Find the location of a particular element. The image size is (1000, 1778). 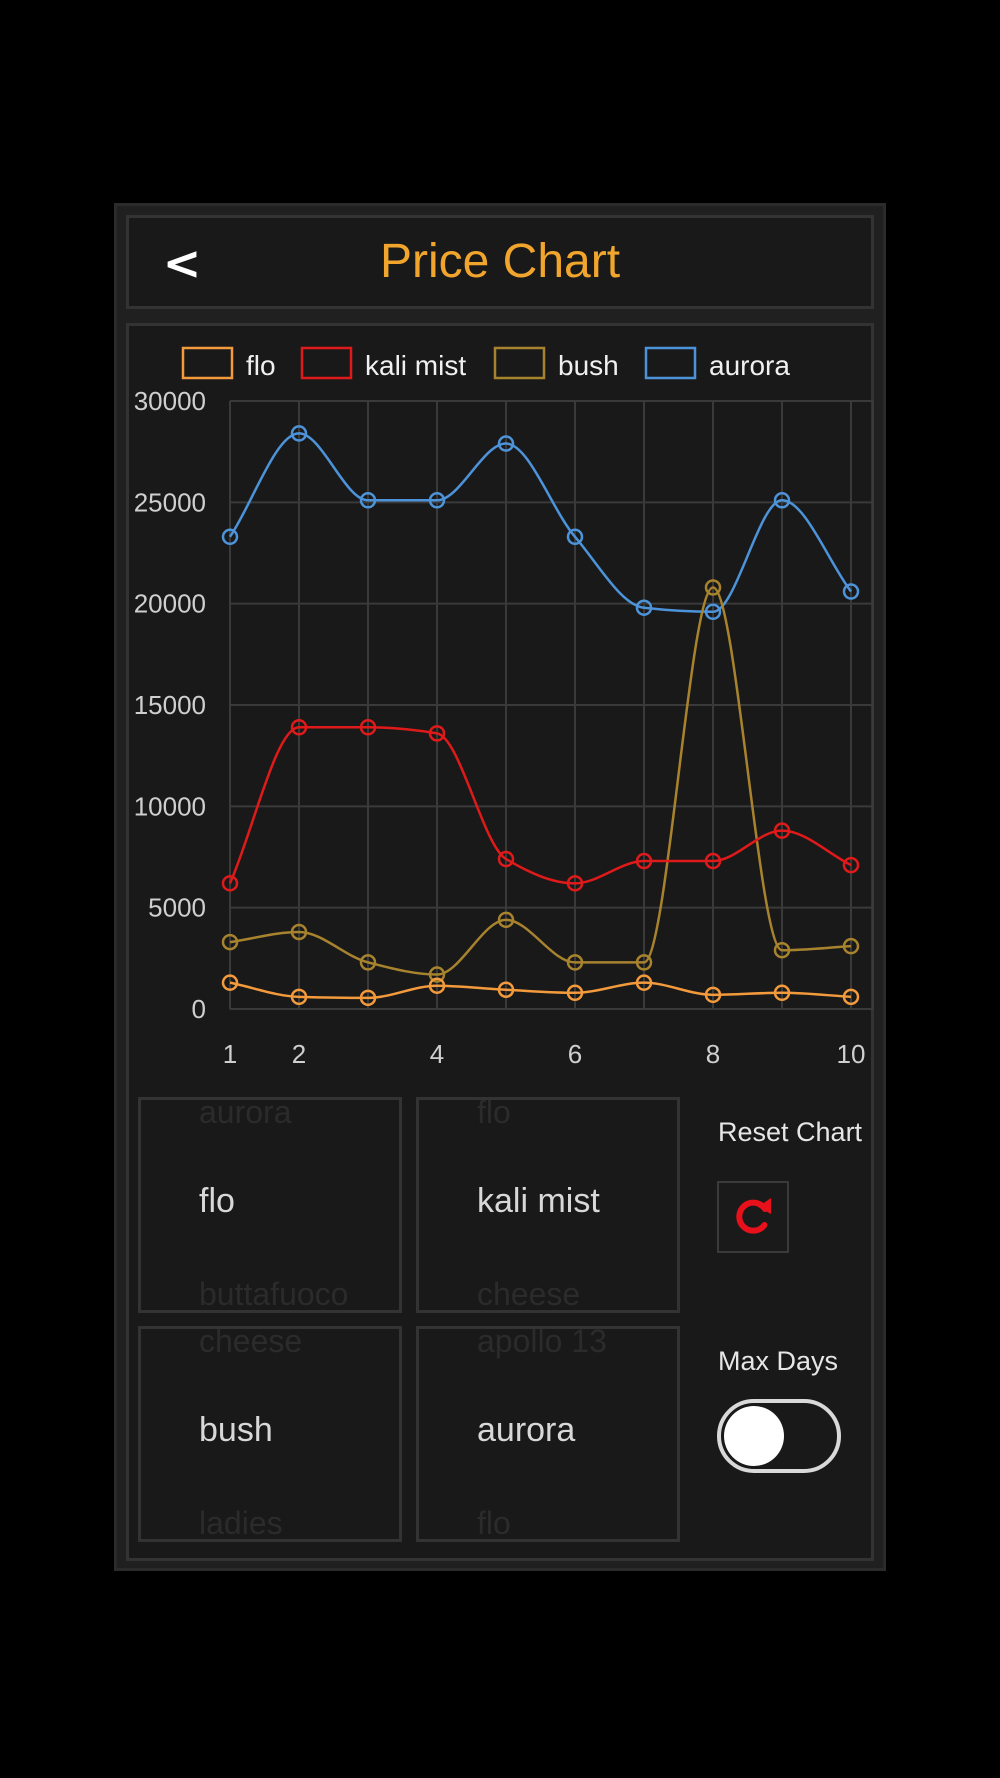

picker-selected: flo is located at coordinates (217, 1201).